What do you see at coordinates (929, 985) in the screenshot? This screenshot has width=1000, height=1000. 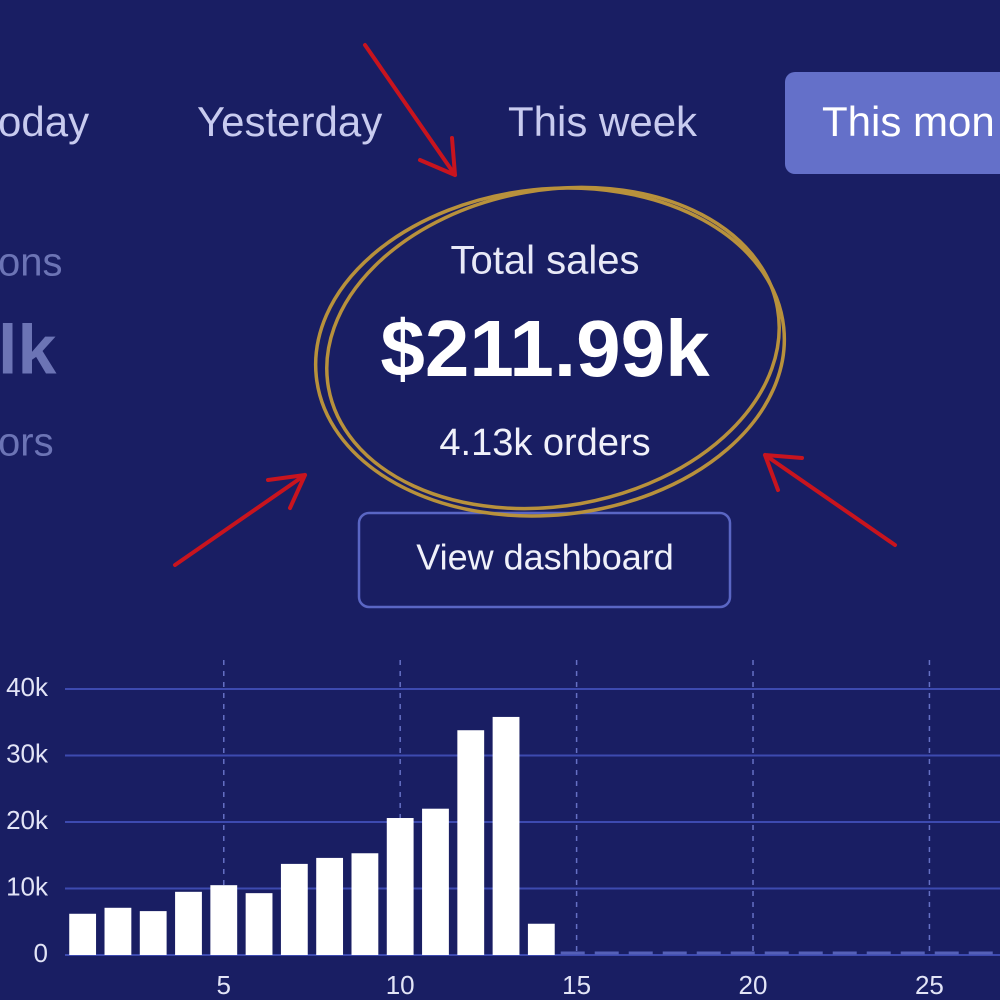 I see `x-tick-label: 25` at bounding box center [929, 985].